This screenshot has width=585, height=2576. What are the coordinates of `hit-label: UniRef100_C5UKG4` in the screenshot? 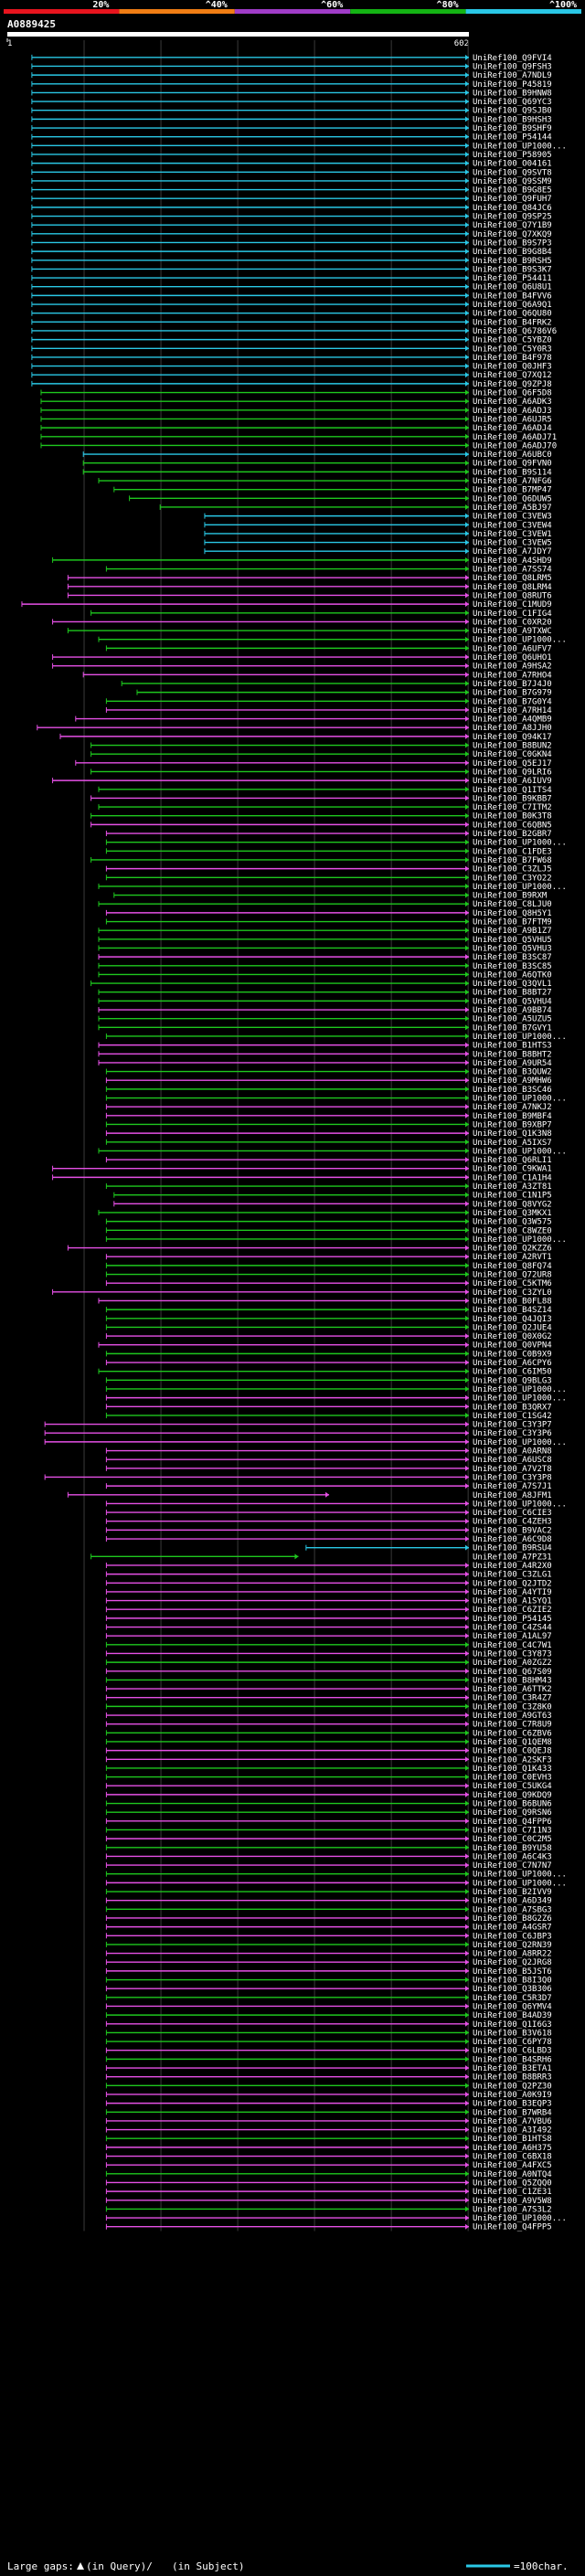 It's located at (512, 1786).